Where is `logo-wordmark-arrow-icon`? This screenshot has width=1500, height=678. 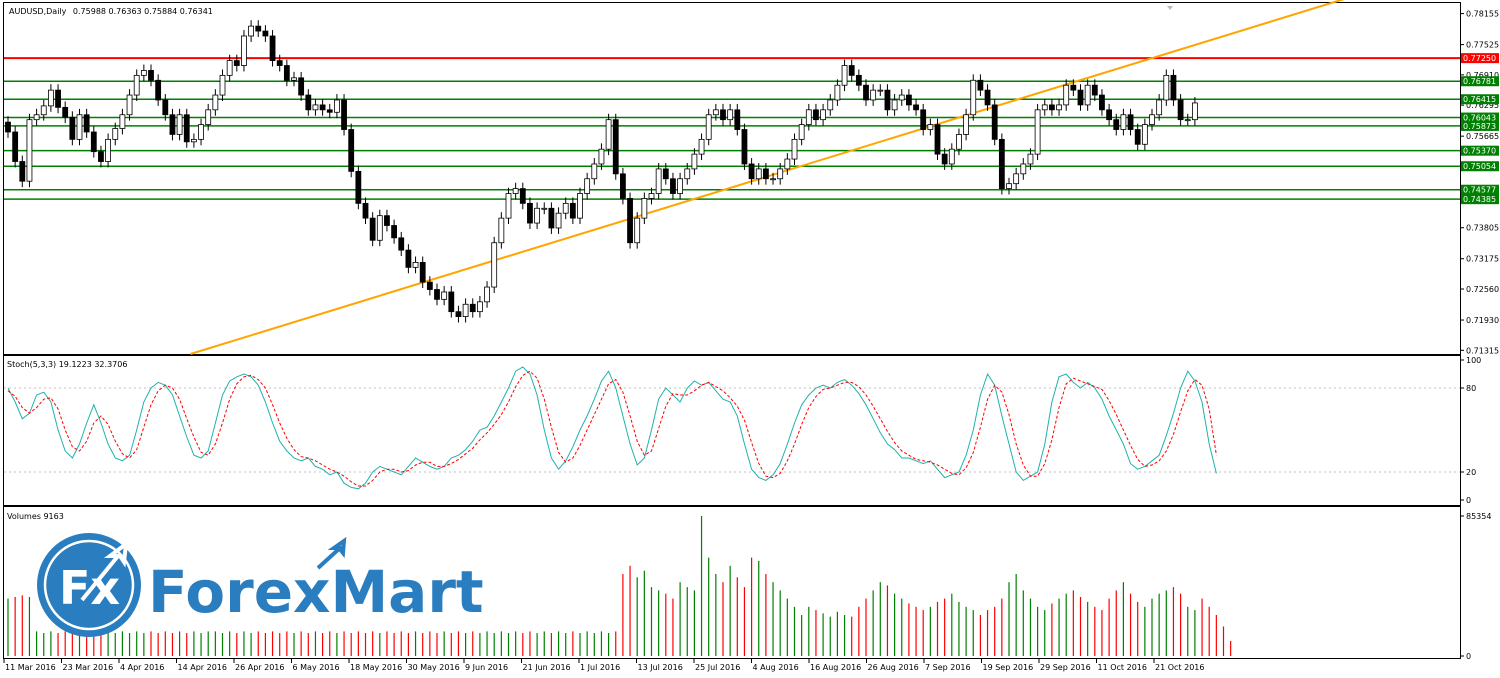
logo-wordmark-arrow-icon is located at coordinates (331, 553).